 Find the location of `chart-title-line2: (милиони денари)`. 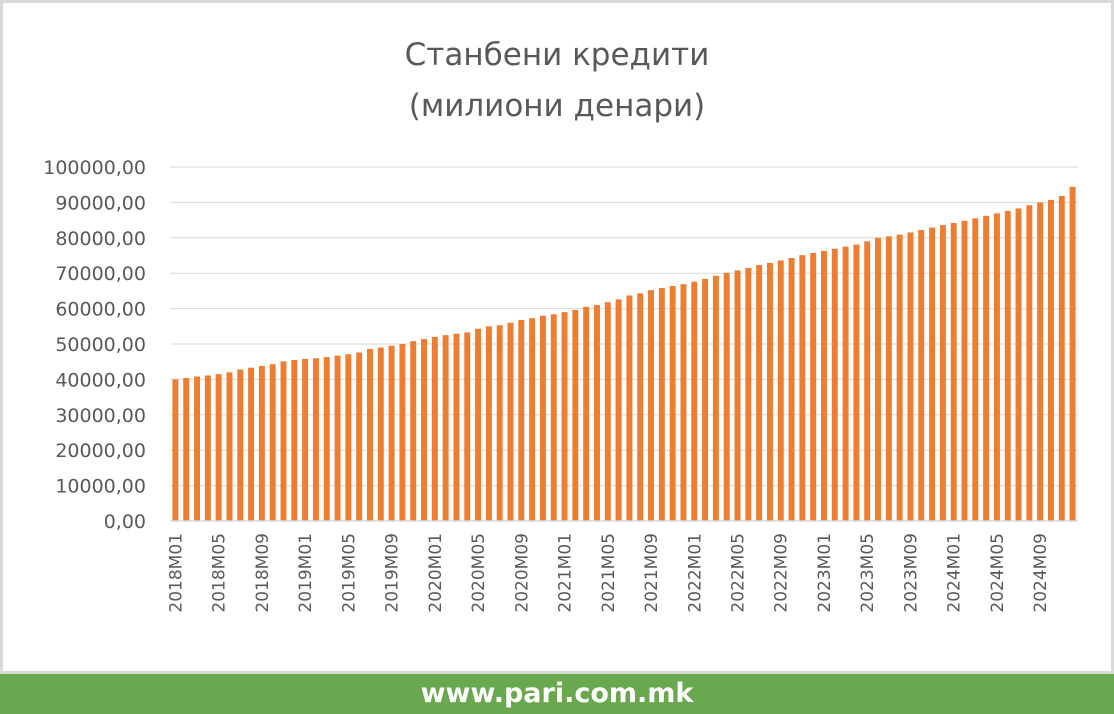

chart-title-line2: (милиони денари) is located at coordinates (557, 106).